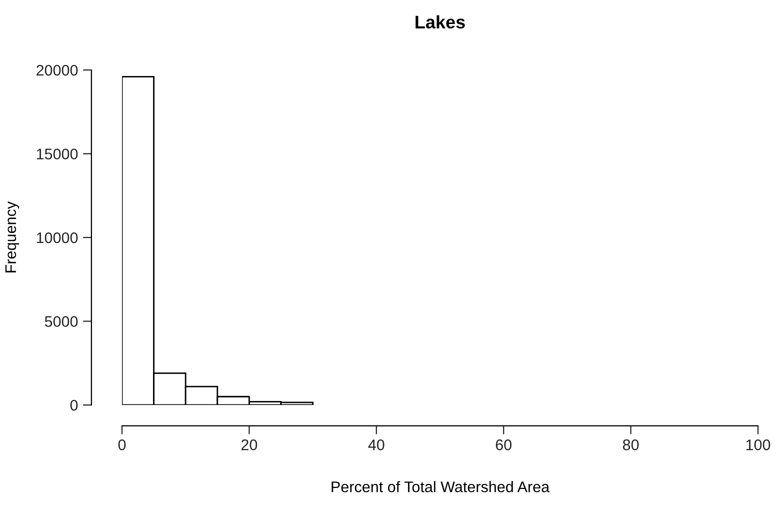  I want to click on x-tick-label: 80, so click(630, 444).